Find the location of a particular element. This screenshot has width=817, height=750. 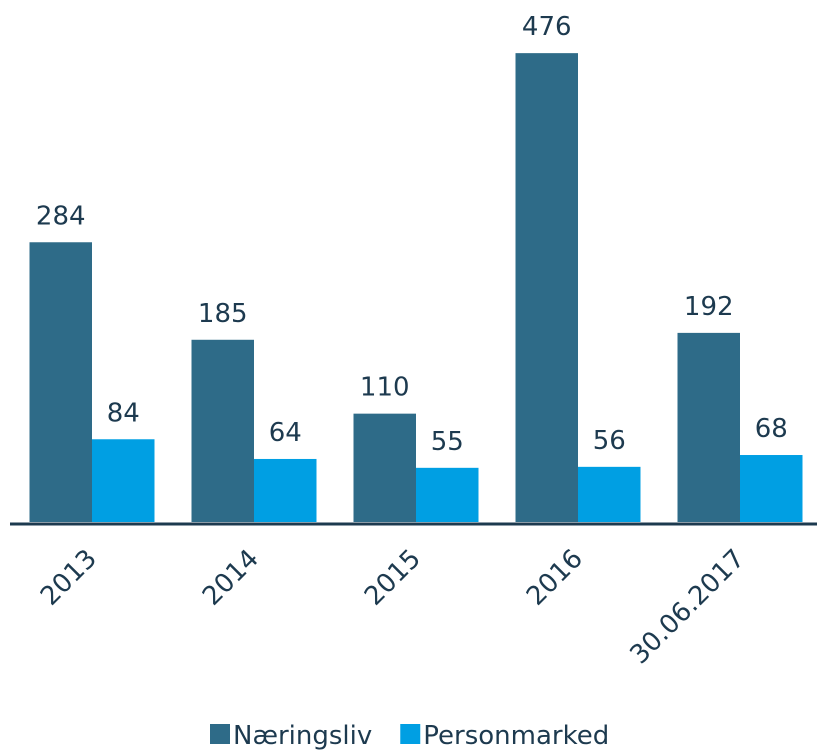

legend: Næringsliv Personmarked is located at coordinates (409, 735).